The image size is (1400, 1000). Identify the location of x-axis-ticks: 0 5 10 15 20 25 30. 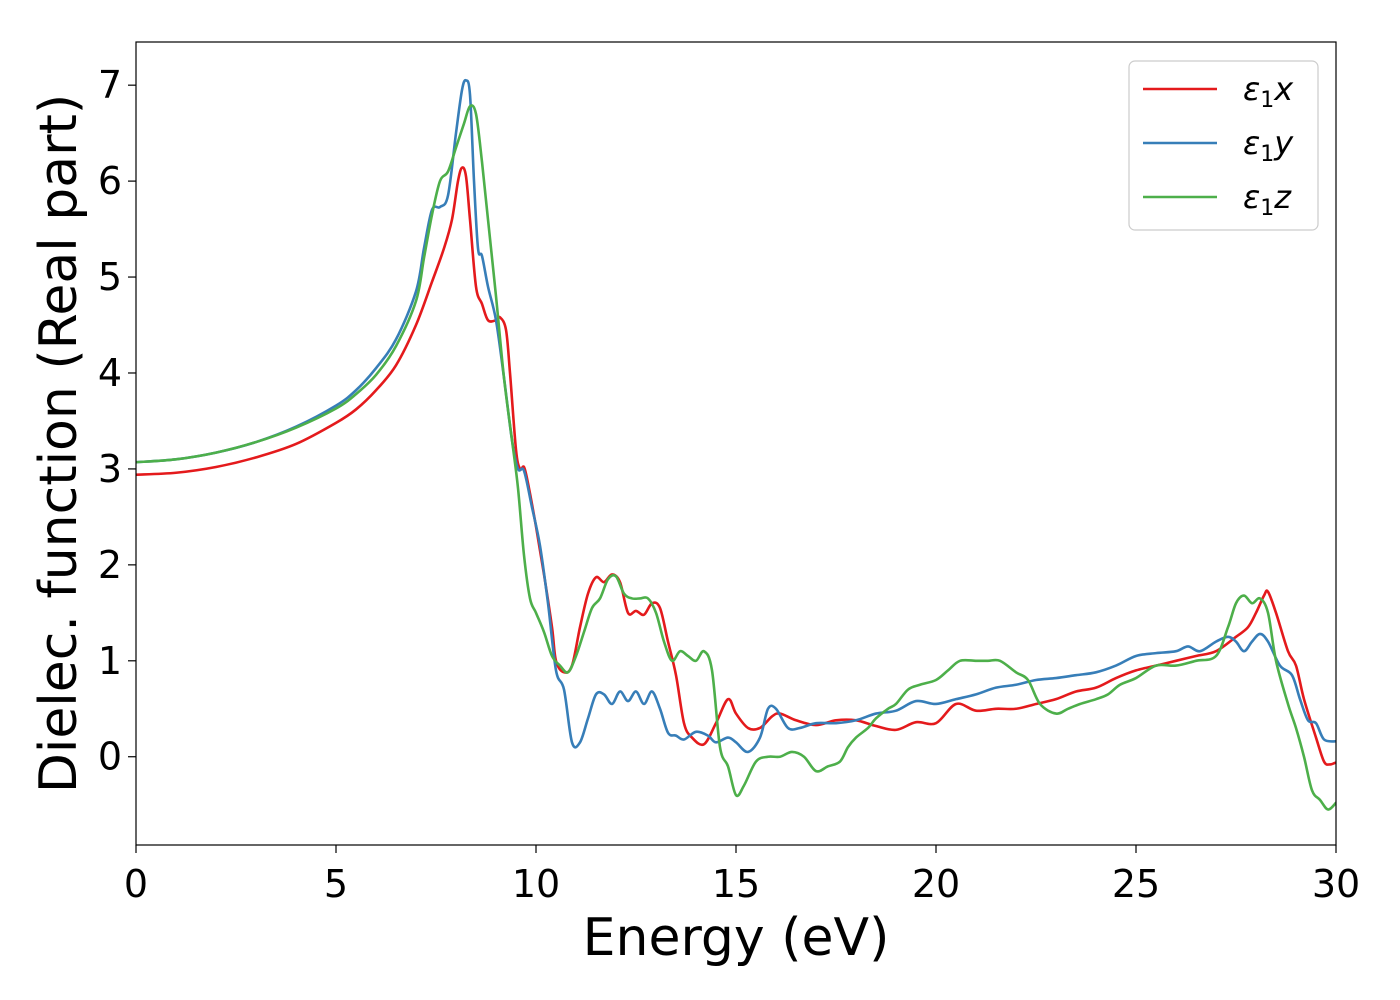
(742, 875).